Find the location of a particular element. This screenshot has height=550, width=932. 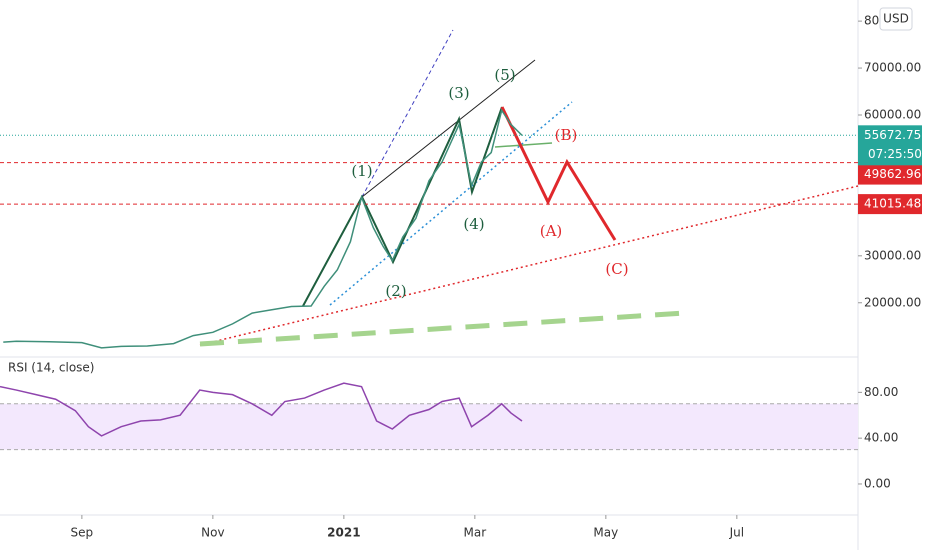

currency-badge is located at coordinates (896, 19).